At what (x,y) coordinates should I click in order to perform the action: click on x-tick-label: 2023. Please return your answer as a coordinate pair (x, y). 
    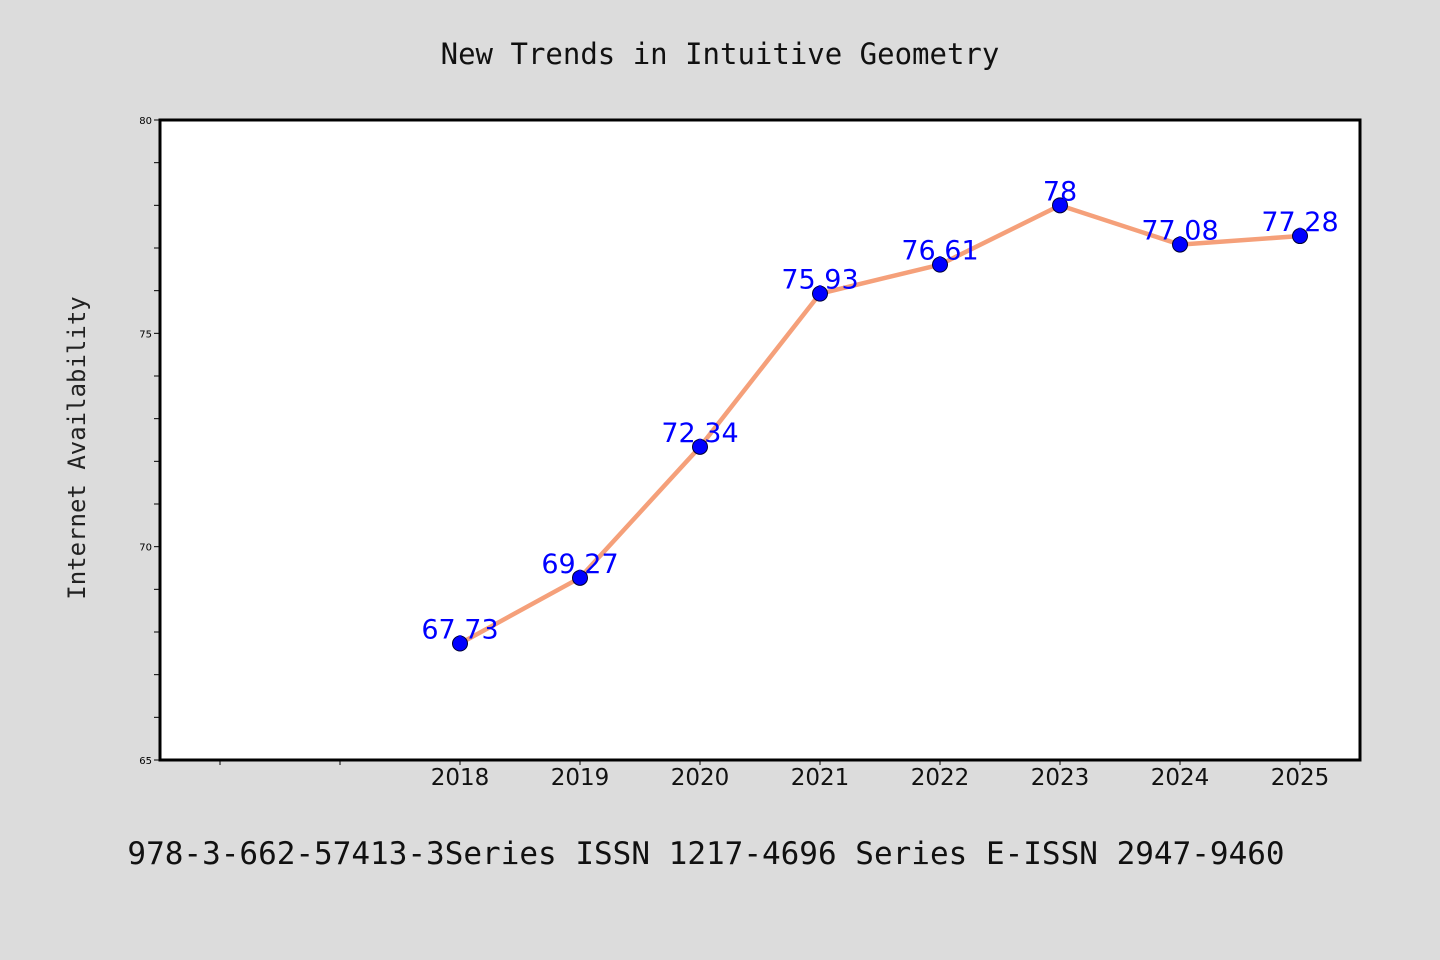
    Looking at the image, I should click on (1060, 778).